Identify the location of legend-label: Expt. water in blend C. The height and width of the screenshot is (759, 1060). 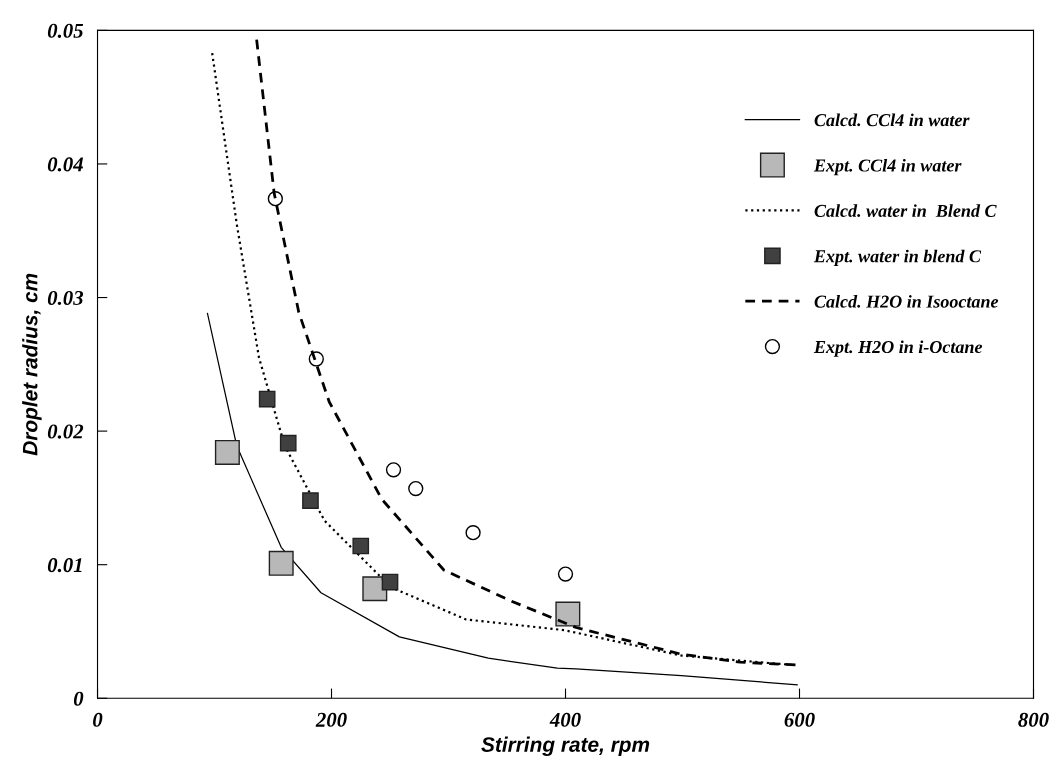
(897, 258).